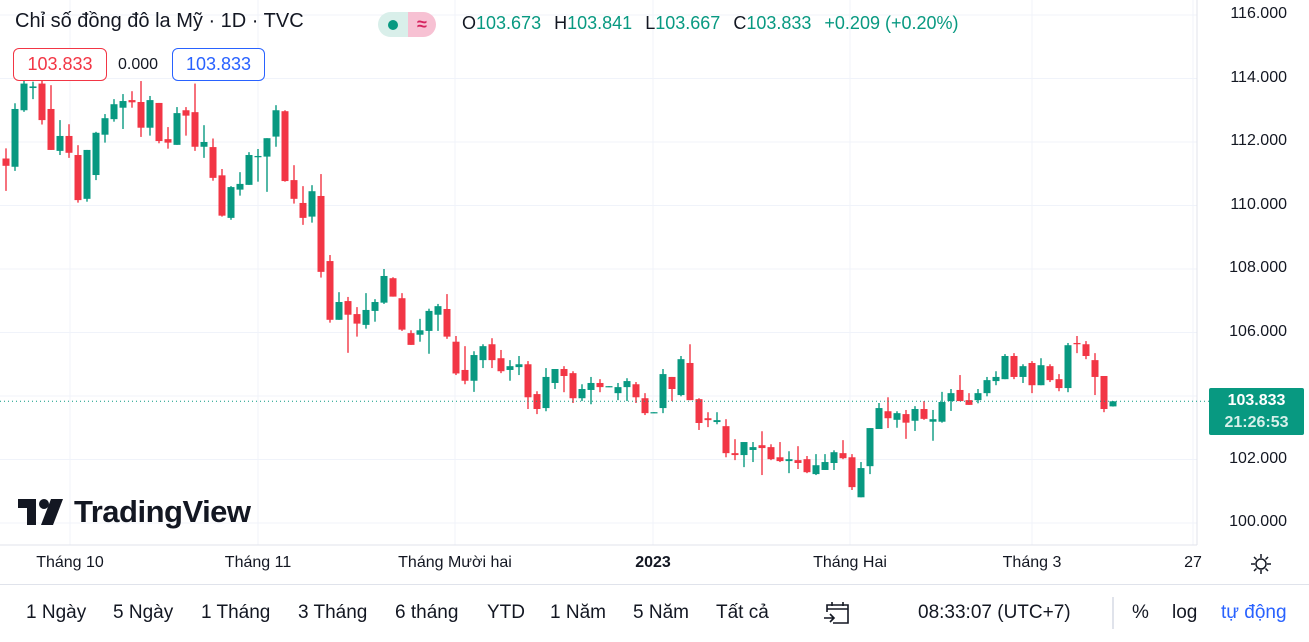 The height and width of the screenshot is (642, 1309). What do you see at coordinates (1113, 613) in the screenshot?
I see `toolbar-separator` at bounding box center [1113, 613].